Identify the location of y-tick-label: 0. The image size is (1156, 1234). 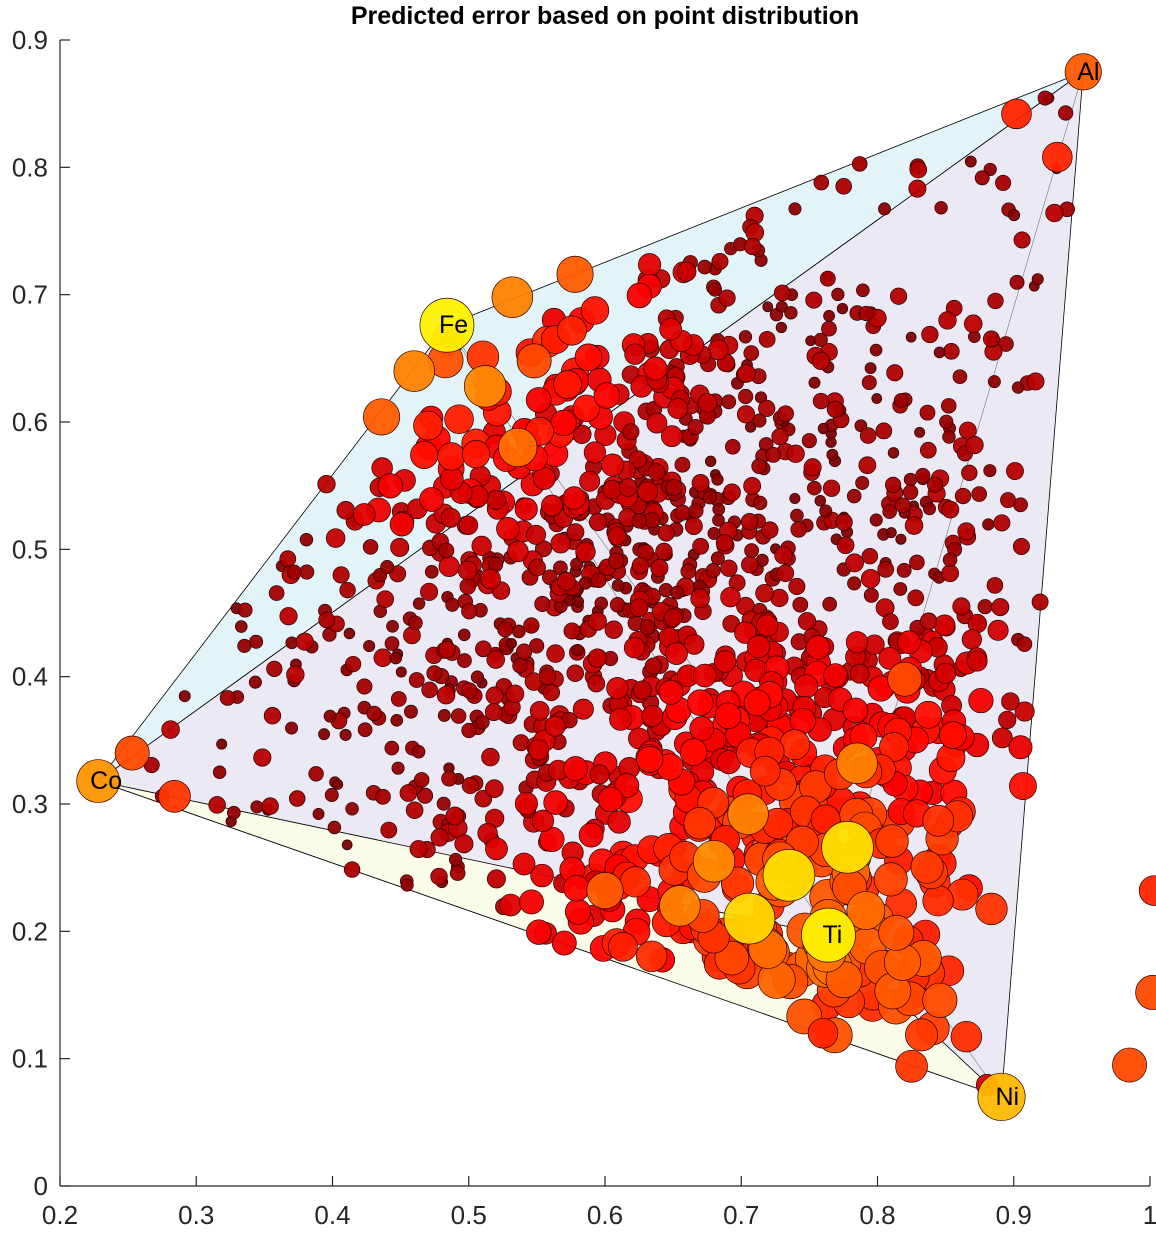
(41, 1186).